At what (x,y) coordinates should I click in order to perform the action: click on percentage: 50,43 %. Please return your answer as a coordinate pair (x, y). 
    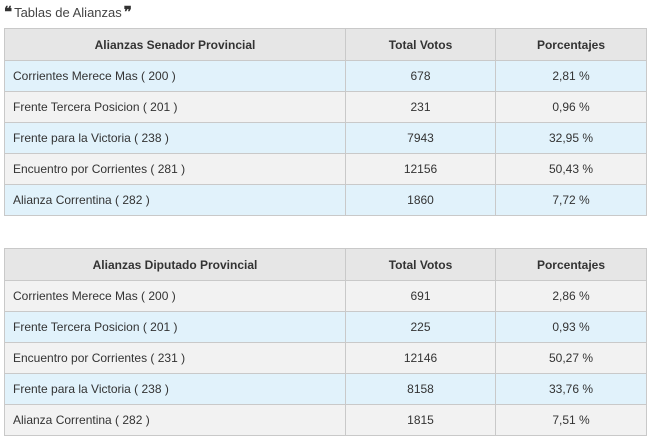
    Looking at the image, I should click on (571, 169).